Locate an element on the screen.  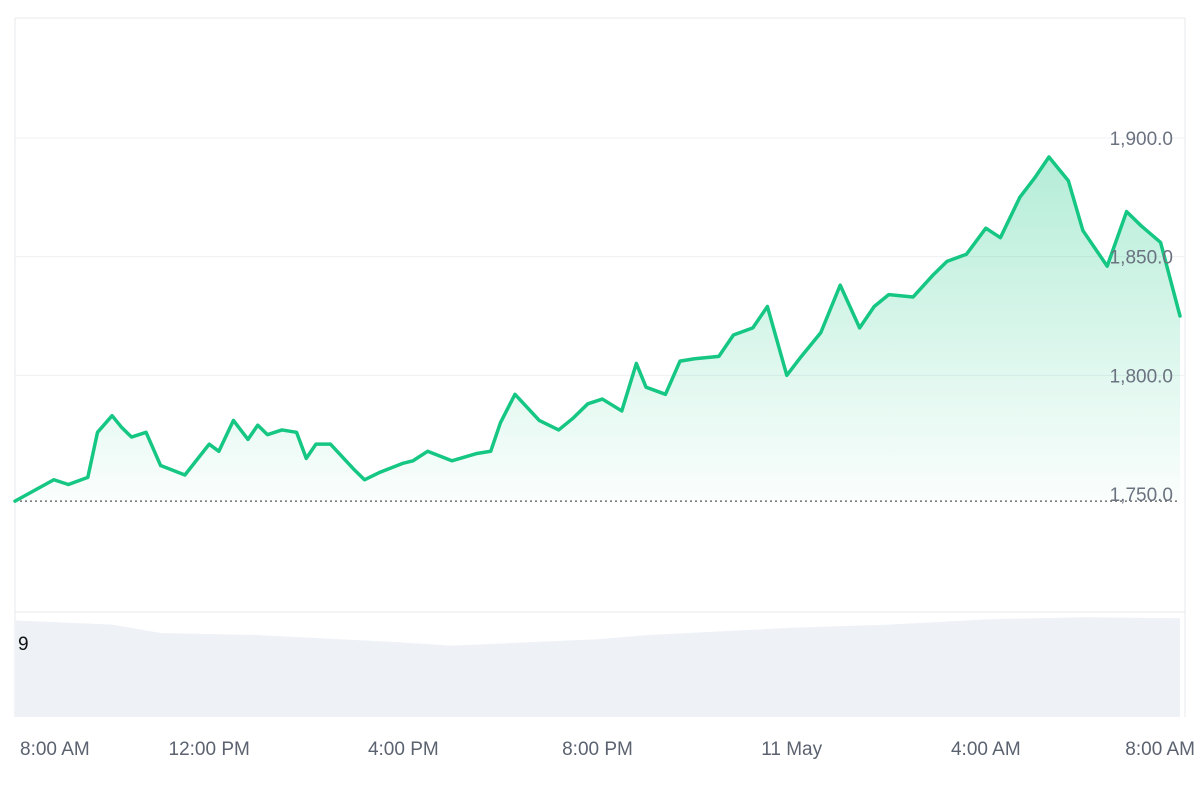
volume-label: 9 is located at coordinates (23, 644).